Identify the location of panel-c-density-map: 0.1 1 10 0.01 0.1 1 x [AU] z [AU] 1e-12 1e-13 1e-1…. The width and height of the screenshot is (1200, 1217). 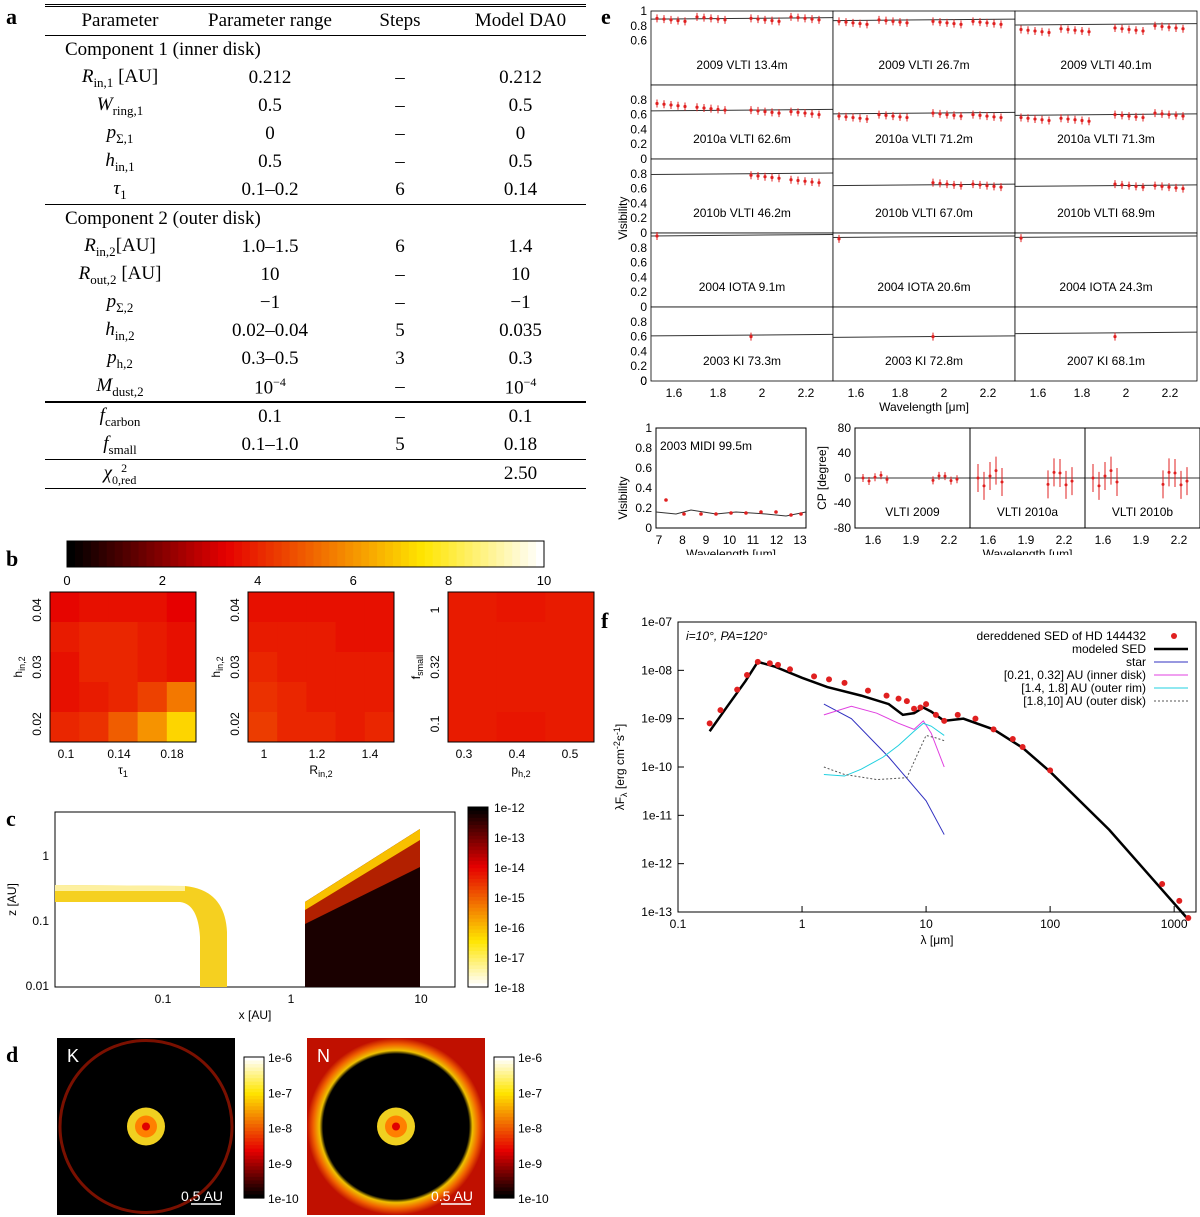
(265, 911).